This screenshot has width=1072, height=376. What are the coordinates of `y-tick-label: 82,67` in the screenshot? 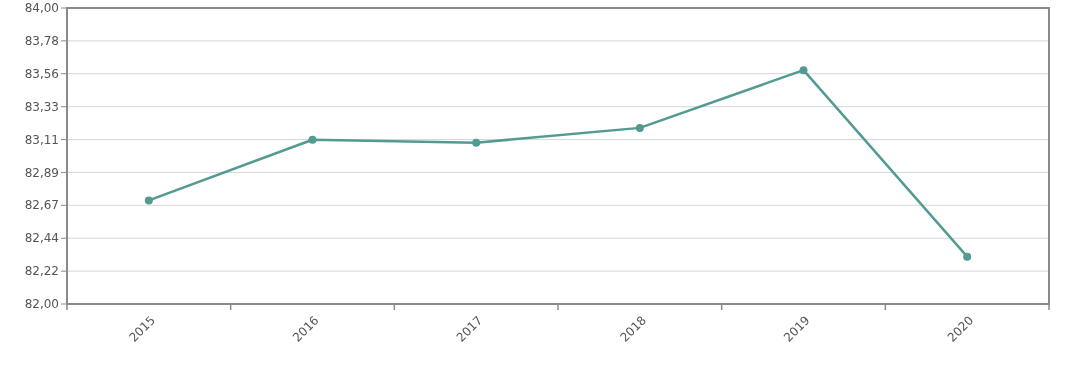 It's located at (41, 205).